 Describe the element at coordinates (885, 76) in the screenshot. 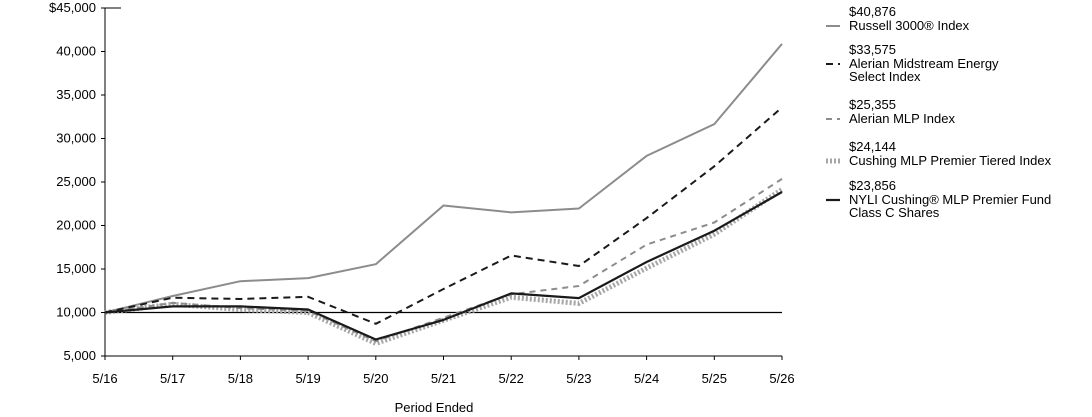

I see `legend-series-name: Select Index` at that location.